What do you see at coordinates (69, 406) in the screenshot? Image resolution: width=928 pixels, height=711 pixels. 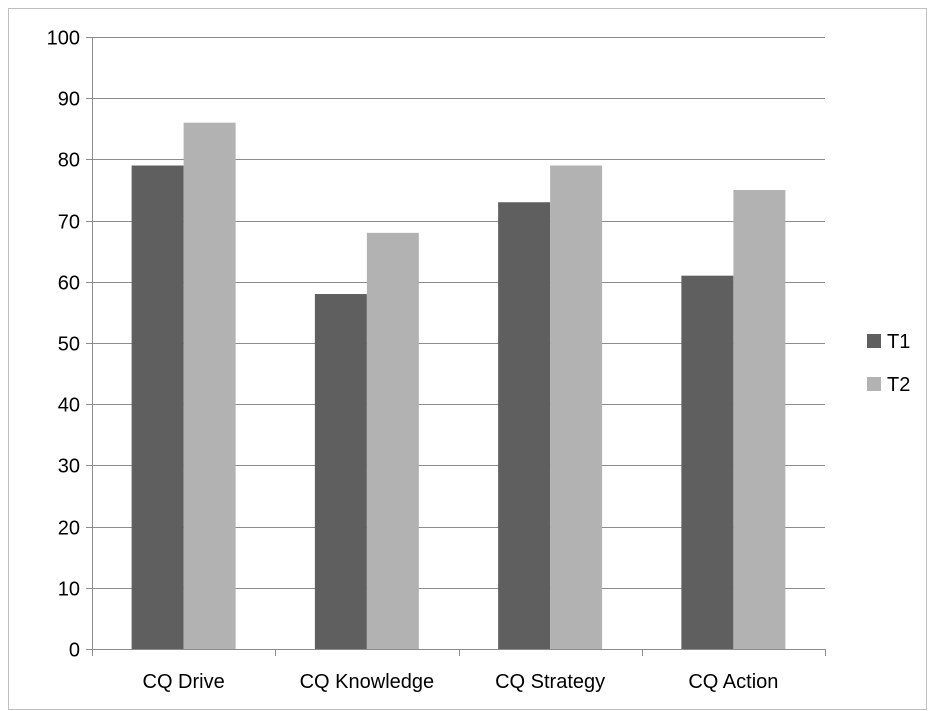 I see `y-tick-label-40: 40` at bounding box center [69, 406].